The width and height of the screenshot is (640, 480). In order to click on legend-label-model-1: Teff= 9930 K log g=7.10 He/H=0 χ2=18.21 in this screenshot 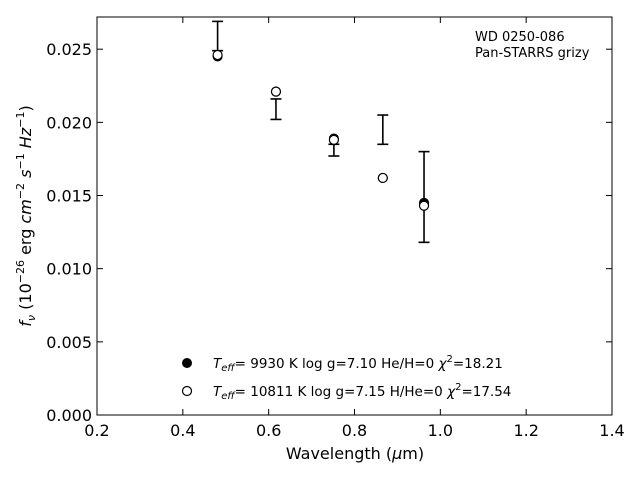, I will do `click(358, 364)`.